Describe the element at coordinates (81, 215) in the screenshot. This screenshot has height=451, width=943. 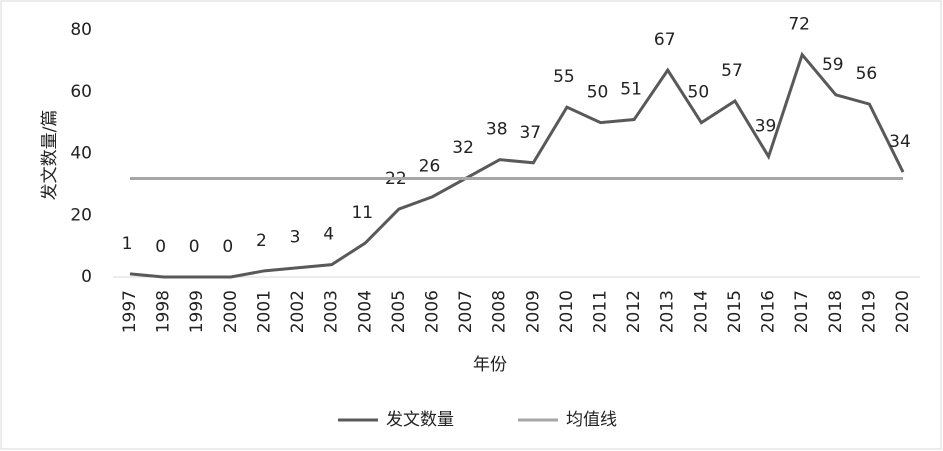
I see `y-tick-label: 20` at that location.